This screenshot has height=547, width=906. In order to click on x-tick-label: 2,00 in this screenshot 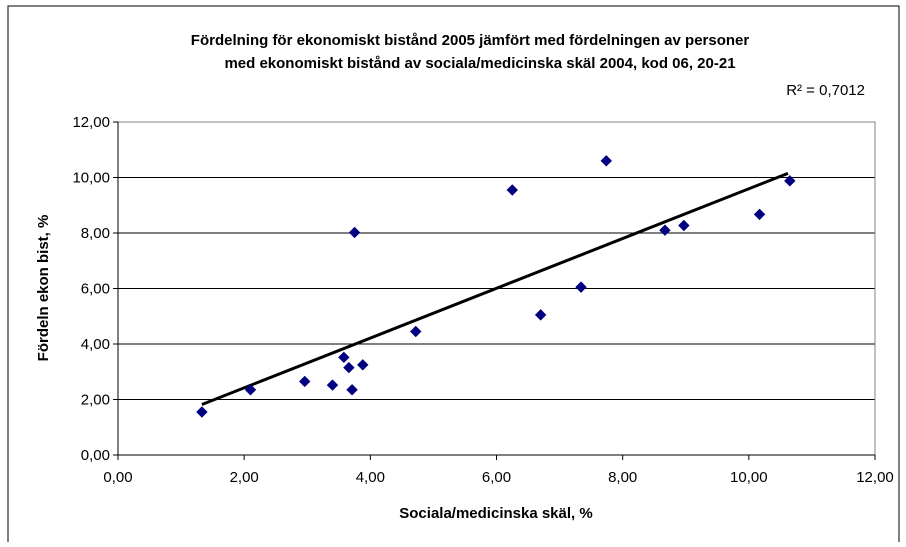, I will do `click(244, 477)`.